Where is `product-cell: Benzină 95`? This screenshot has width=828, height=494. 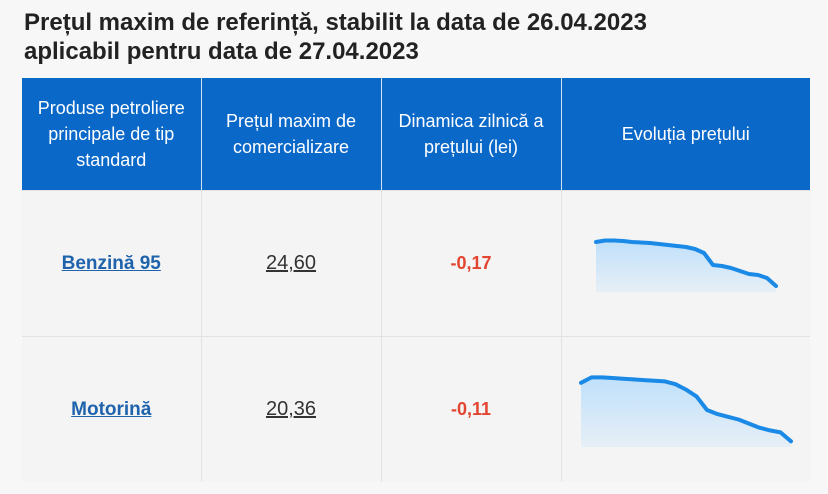
product-cell: Benzină 95 is located at coordinates (111, 263).